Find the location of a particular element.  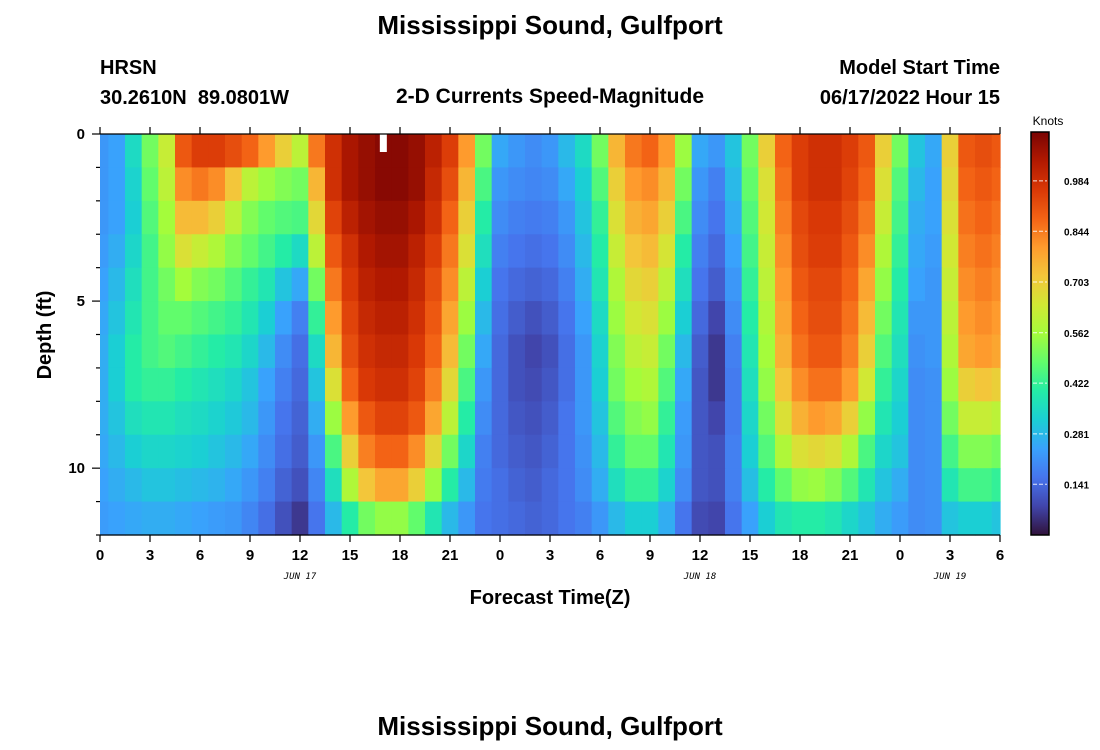

station-id: HRSN is located at coordinates (128, 68).